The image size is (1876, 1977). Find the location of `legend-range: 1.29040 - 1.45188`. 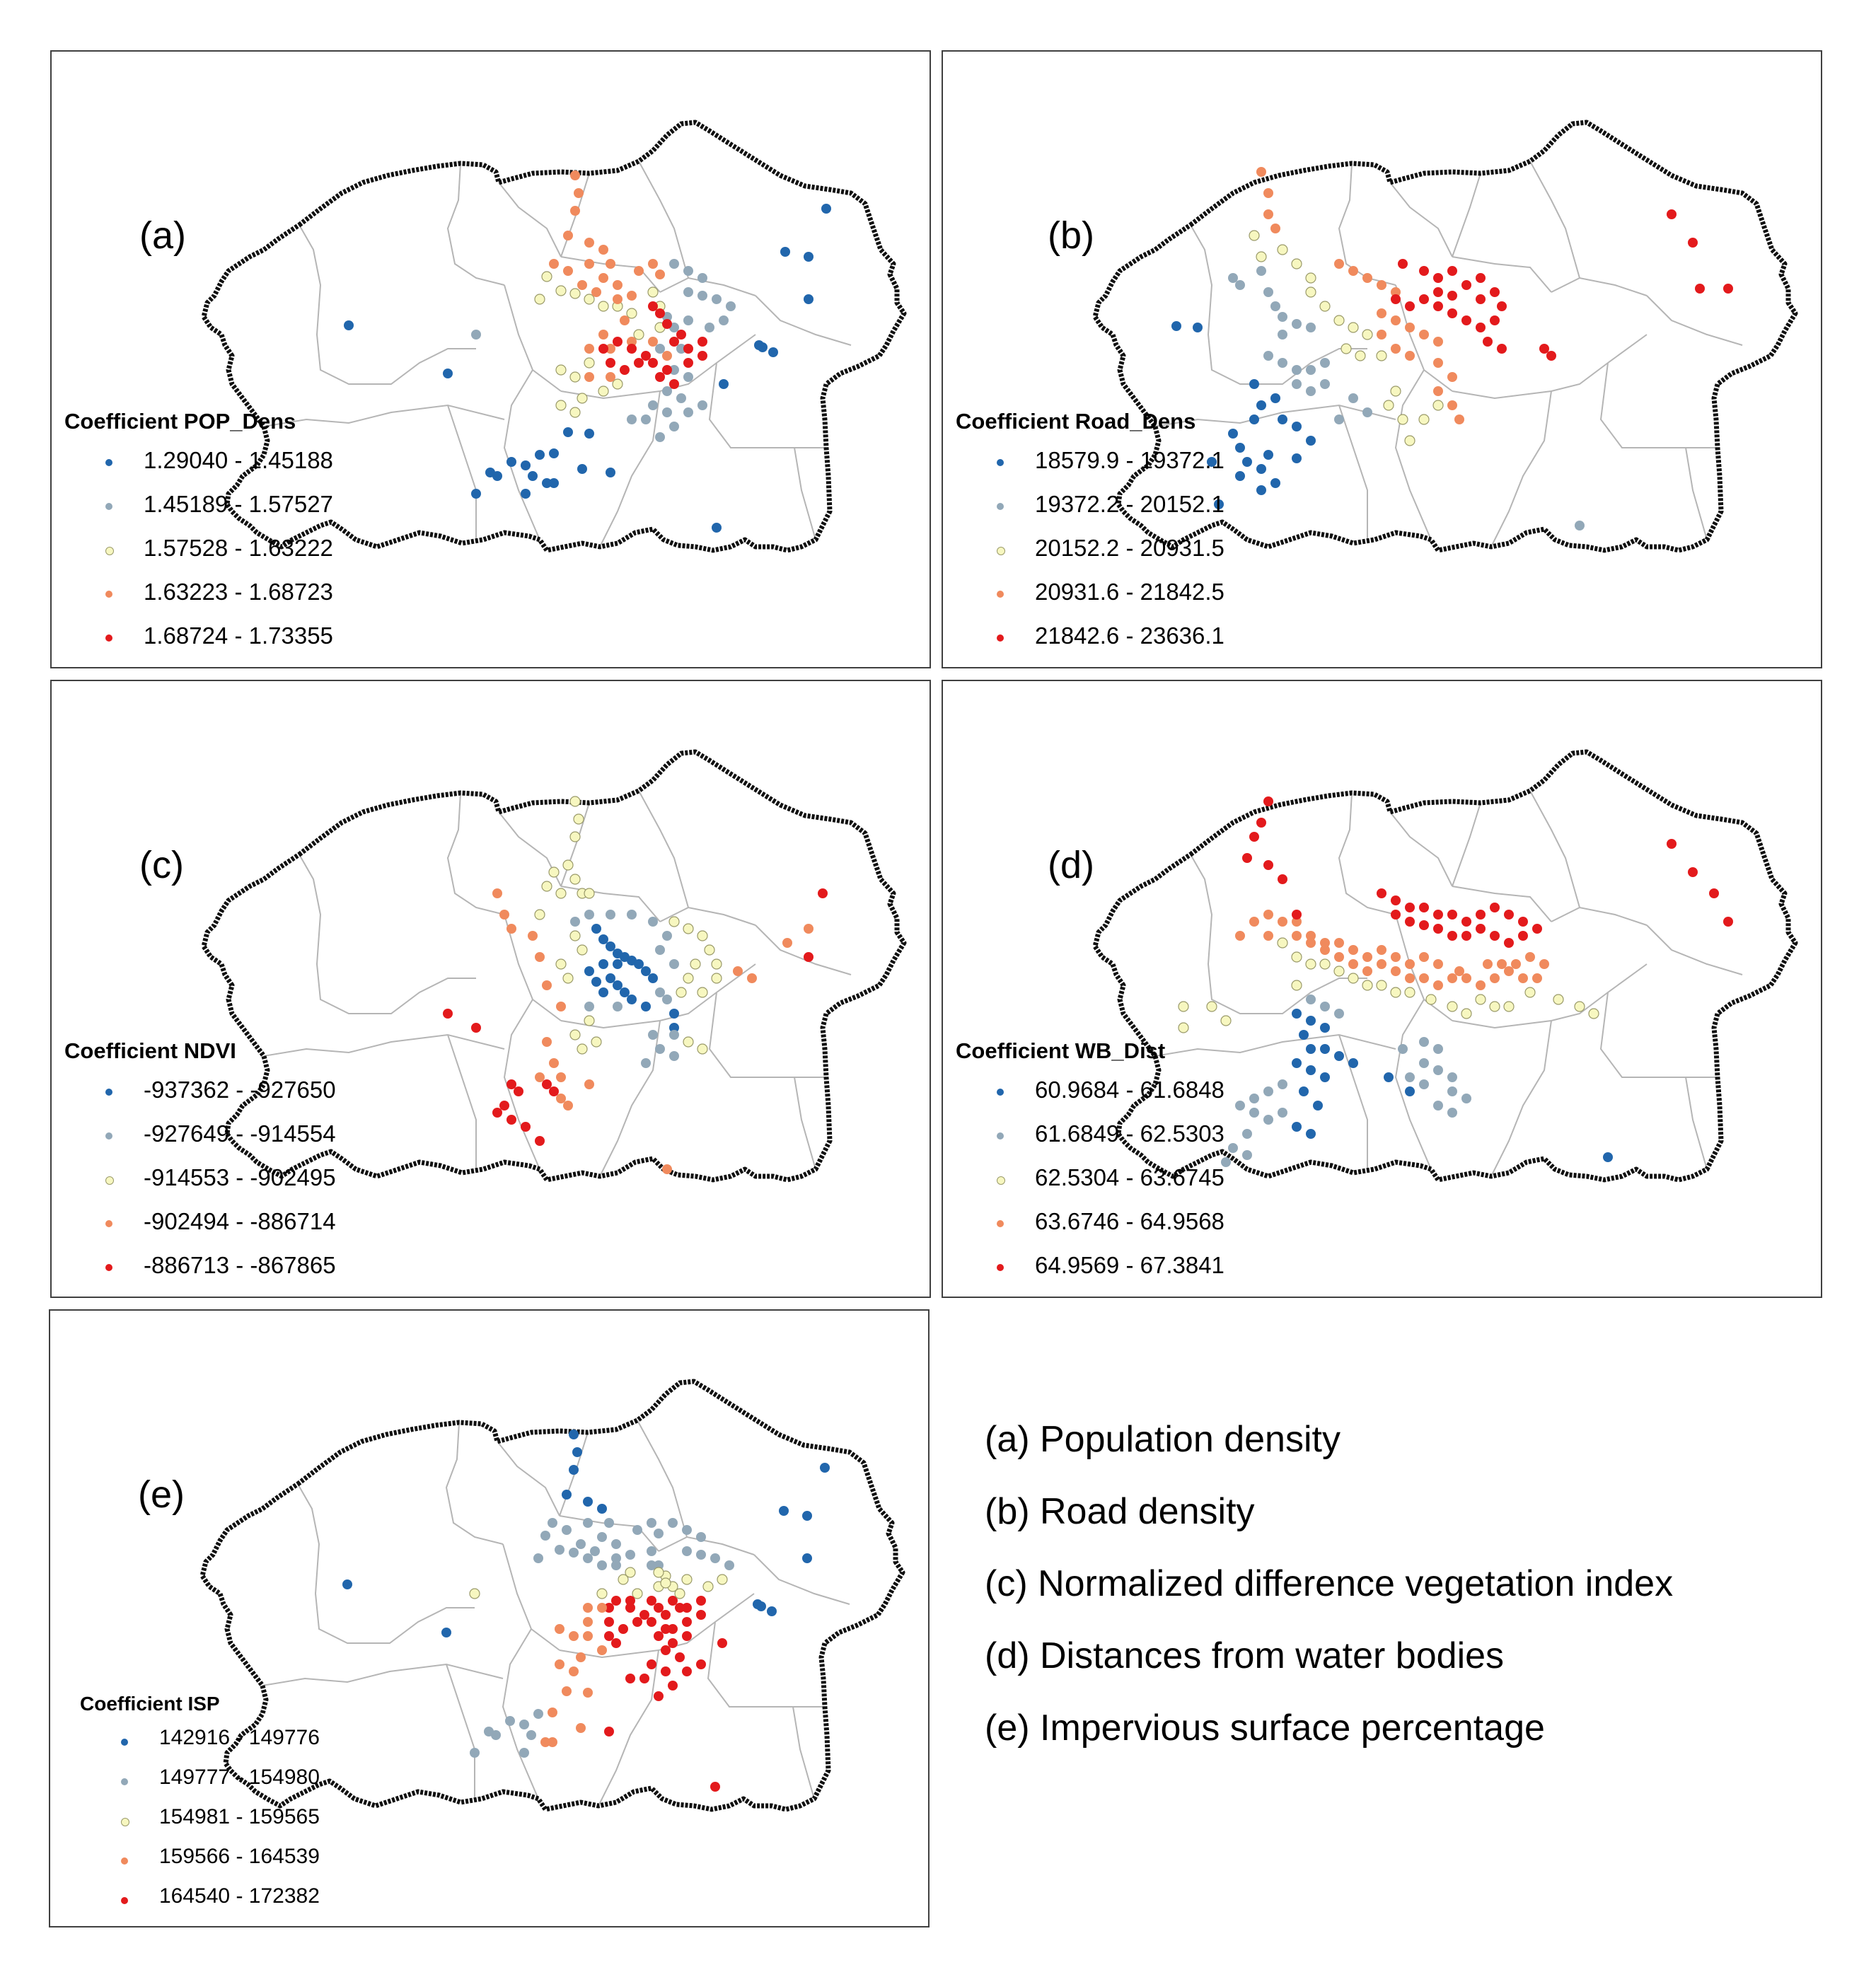

legend-range: 1.29040 - 1.45188 is located at coordinates (238, 460).